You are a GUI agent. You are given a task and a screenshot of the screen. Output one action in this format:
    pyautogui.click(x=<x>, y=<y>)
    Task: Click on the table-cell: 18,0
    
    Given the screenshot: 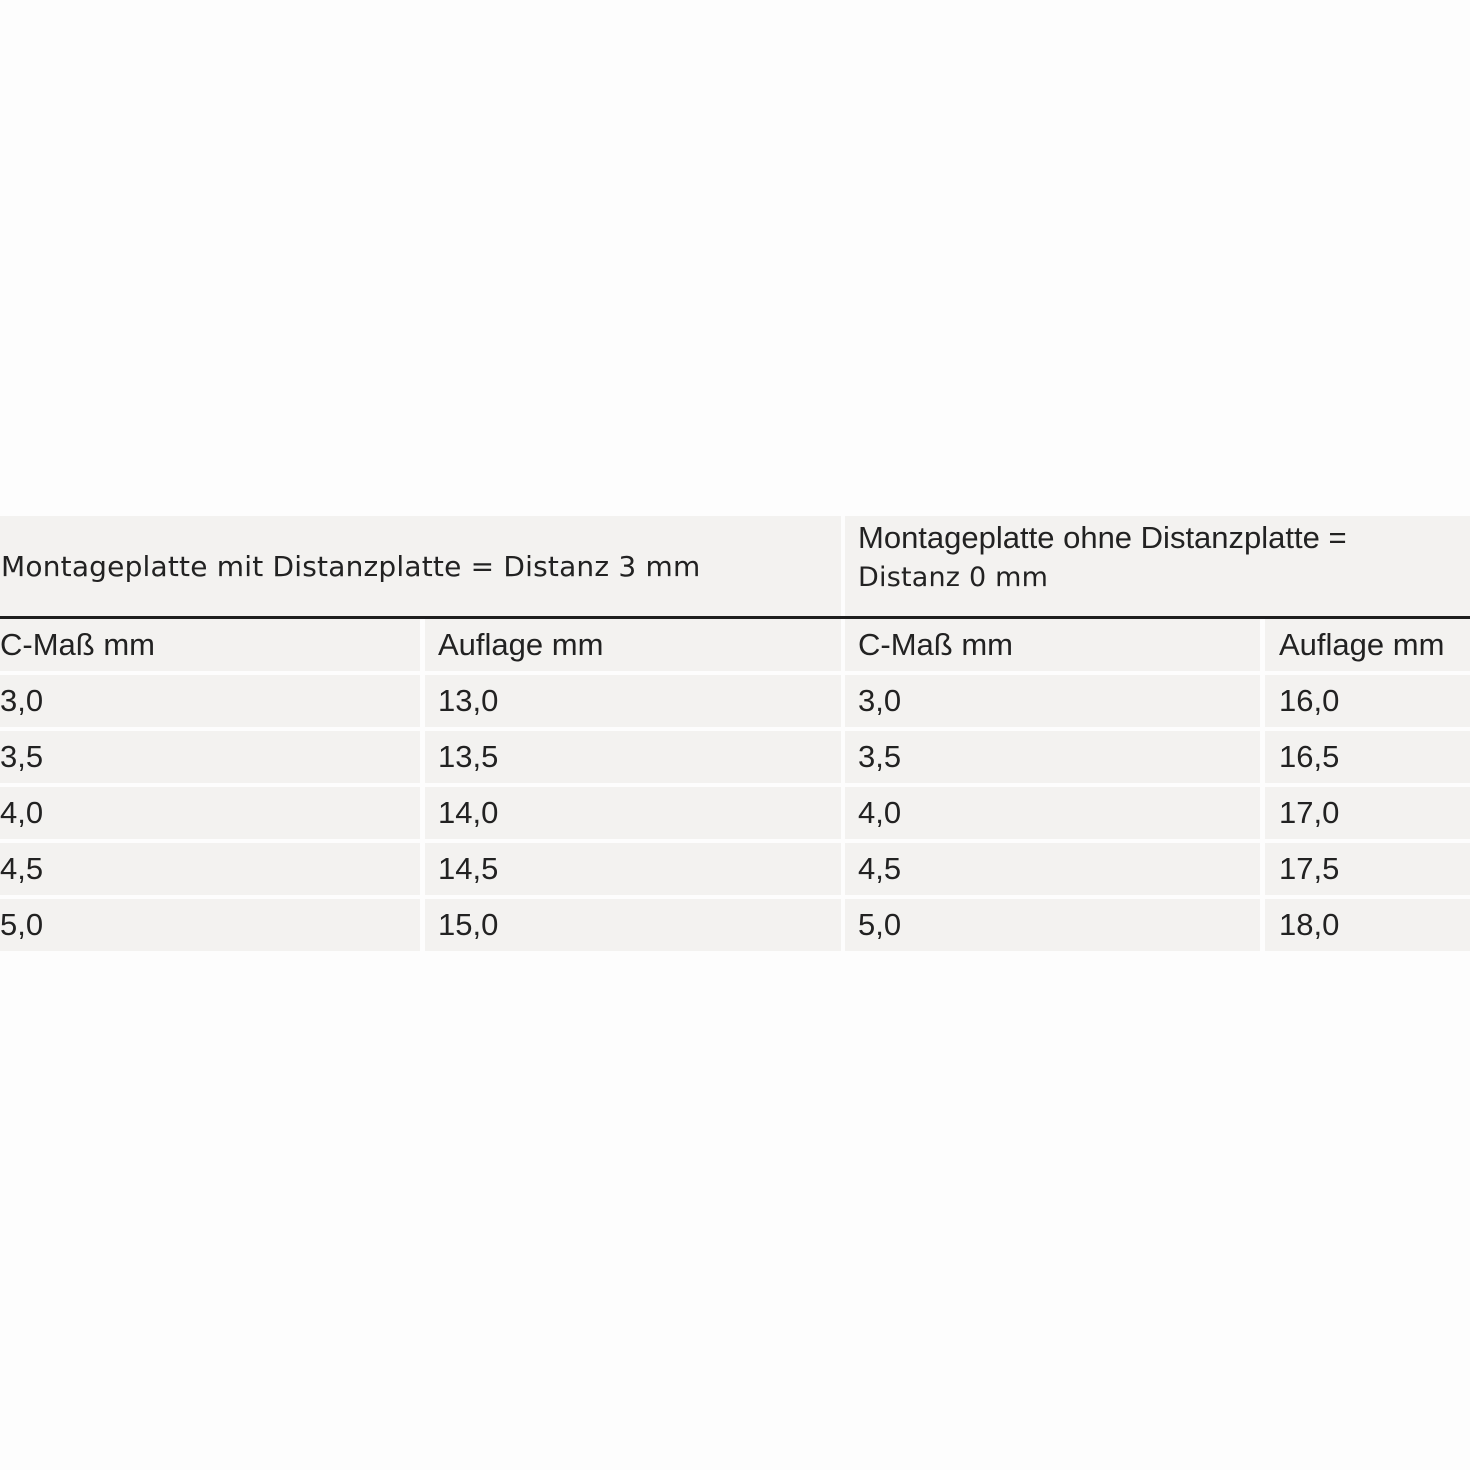 What is the action you would take?
    pyautogui.click(x=1367, y=925)
    